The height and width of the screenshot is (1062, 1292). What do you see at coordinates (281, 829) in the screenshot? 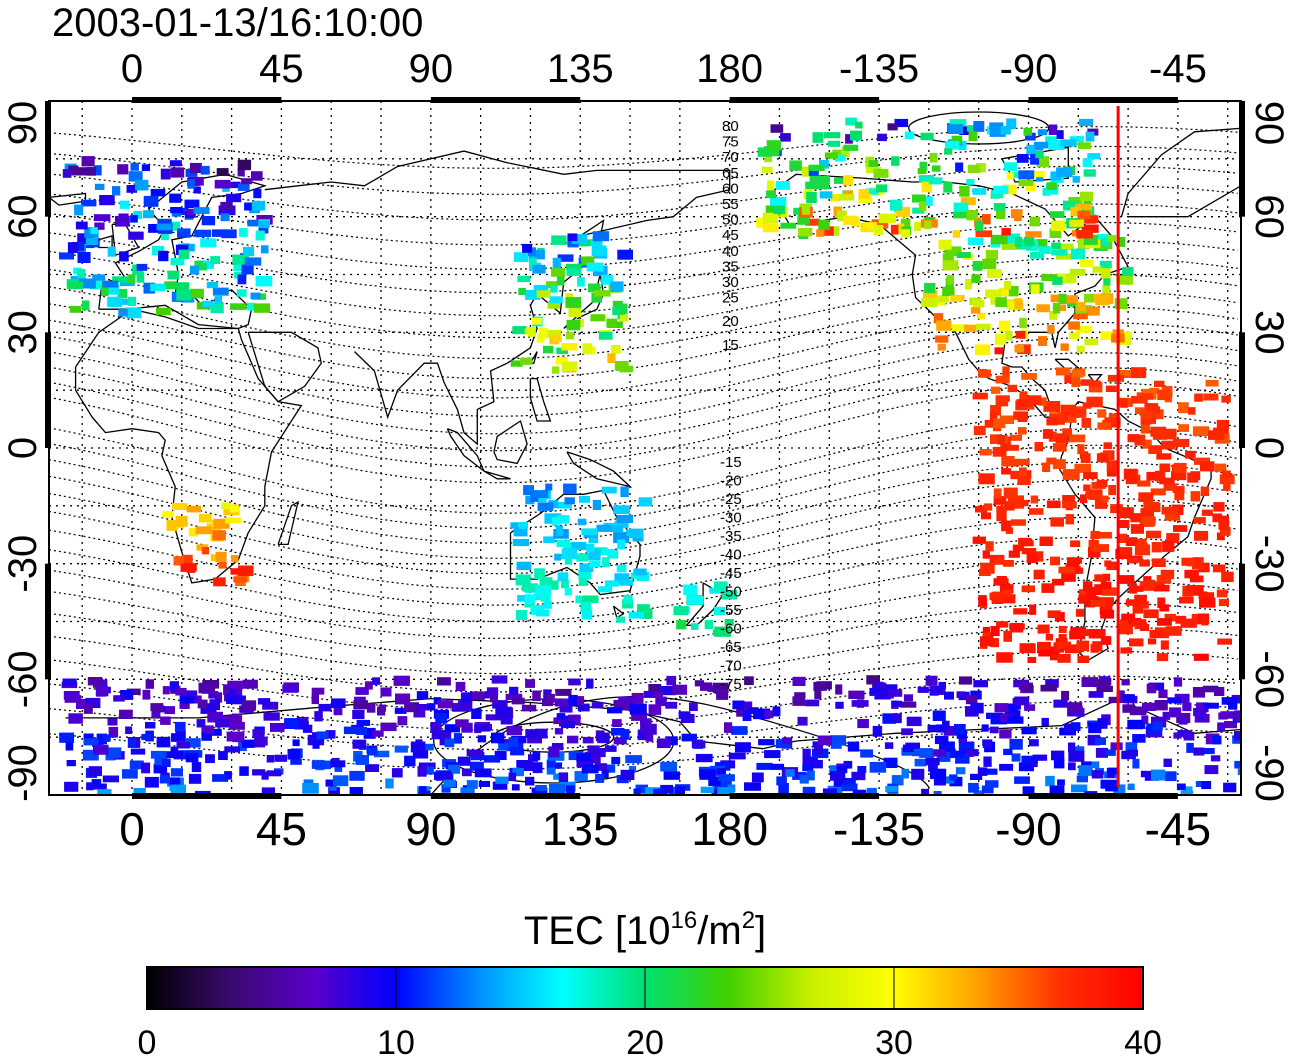
I see `lon-tick-label-bottom: 45` at bounding box center [281, 829].